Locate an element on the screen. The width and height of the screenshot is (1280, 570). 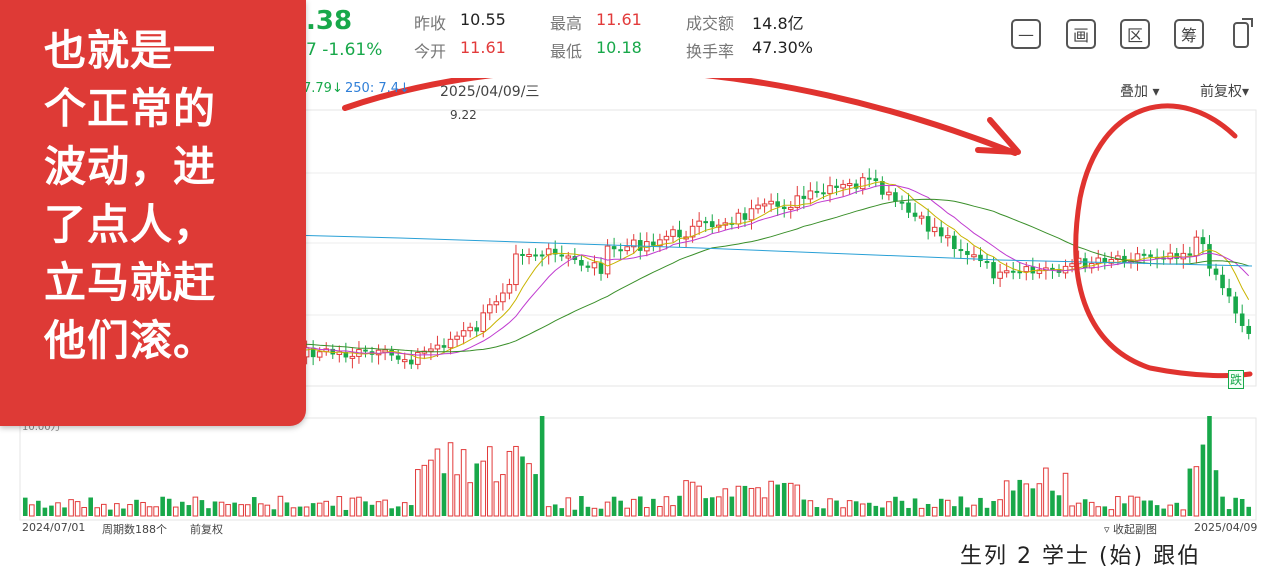
volume-label: 10.00万 is located at coordinates (41, 427).